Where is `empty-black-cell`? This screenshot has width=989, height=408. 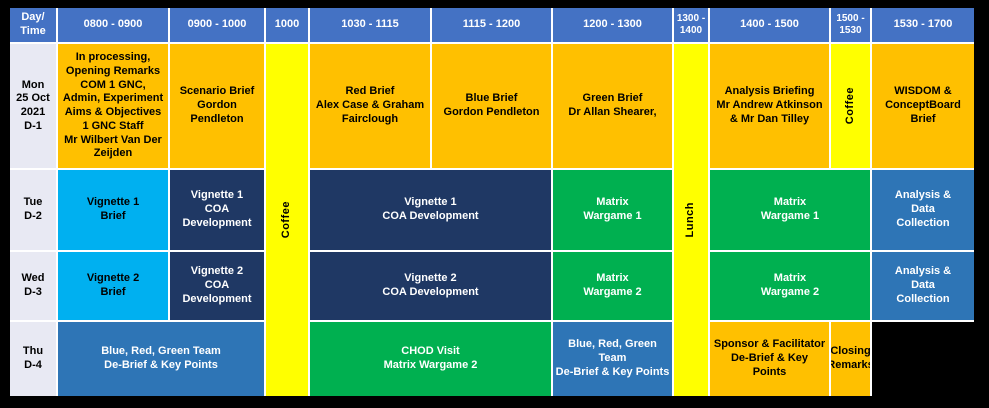 empty-black-cell is located at coordinates (923, 359).